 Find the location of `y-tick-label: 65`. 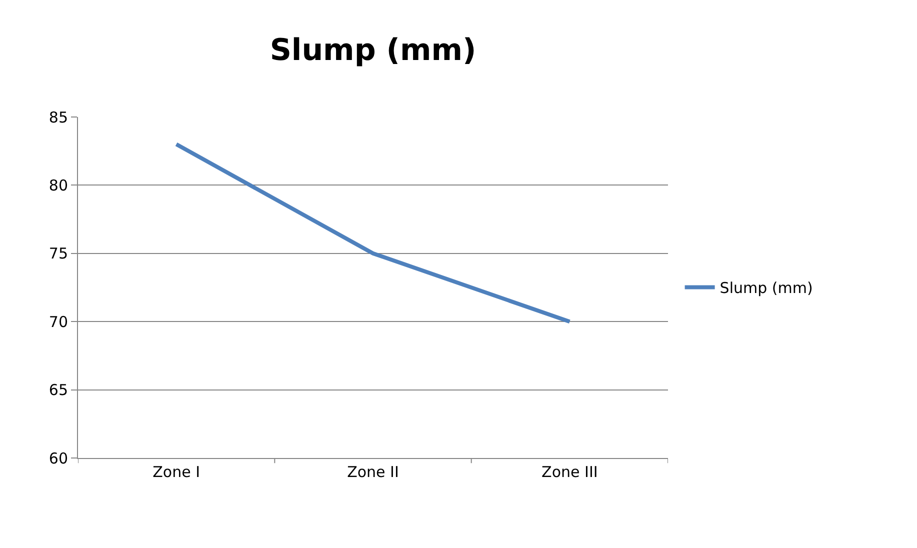

y-tick-label: 65 is located at coordinates (58, 390).